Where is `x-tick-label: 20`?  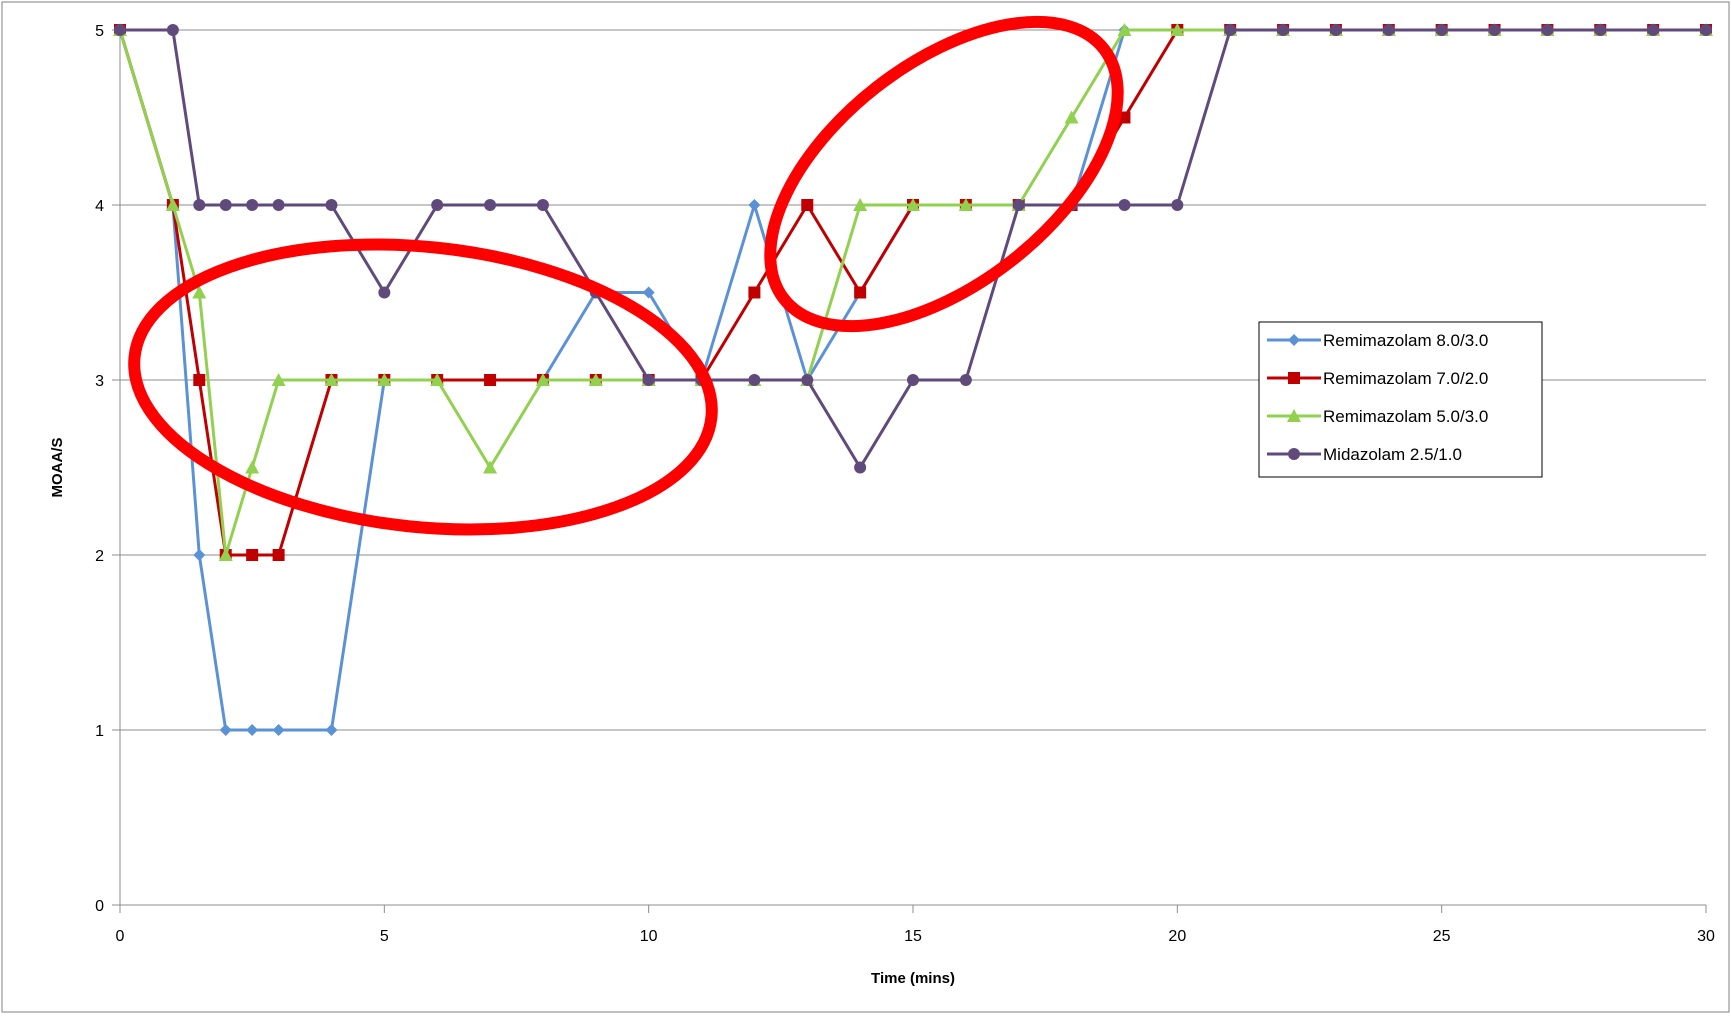 x-tick-label: 20 is located at coordinates (1177, 936).